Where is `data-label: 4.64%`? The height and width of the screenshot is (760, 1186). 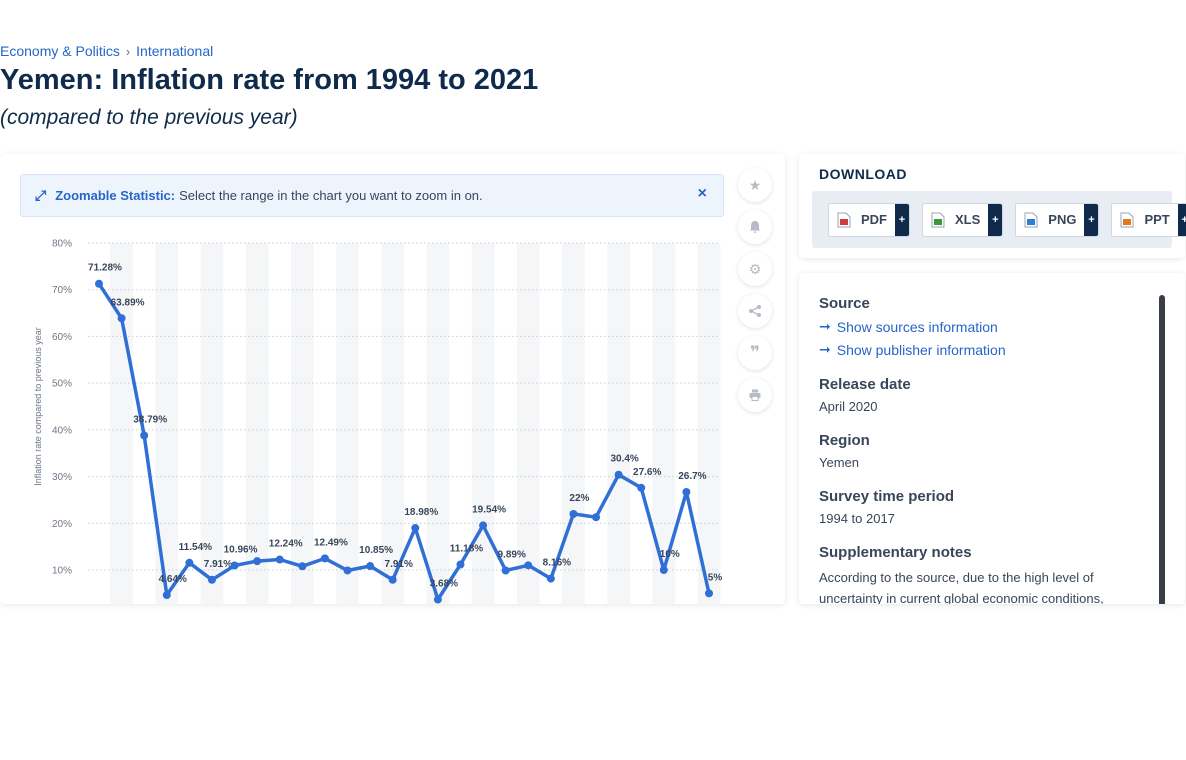
data-label: 4.64% is located at coordinates (173, 579).